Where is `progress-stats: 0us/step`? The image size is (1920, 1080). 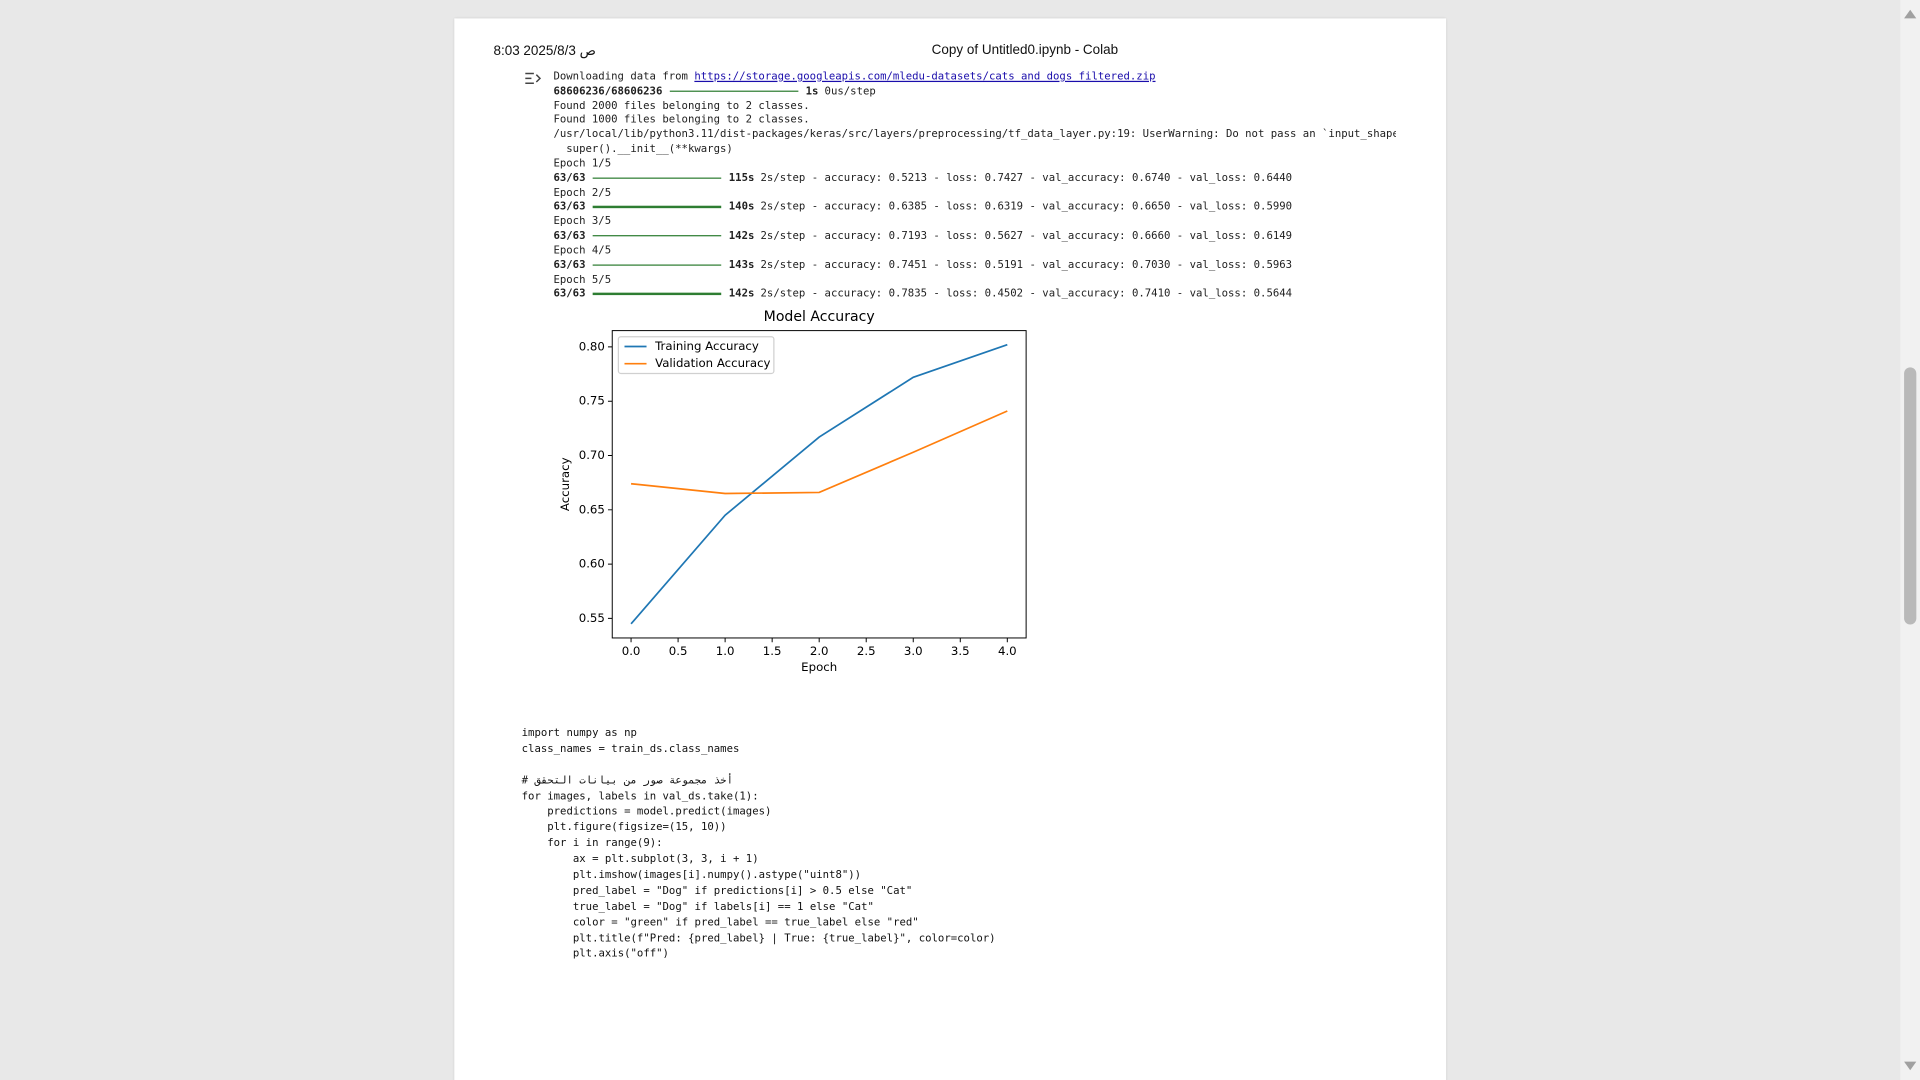
progress-stats: 0us/step is located at coordinates (850, 91).